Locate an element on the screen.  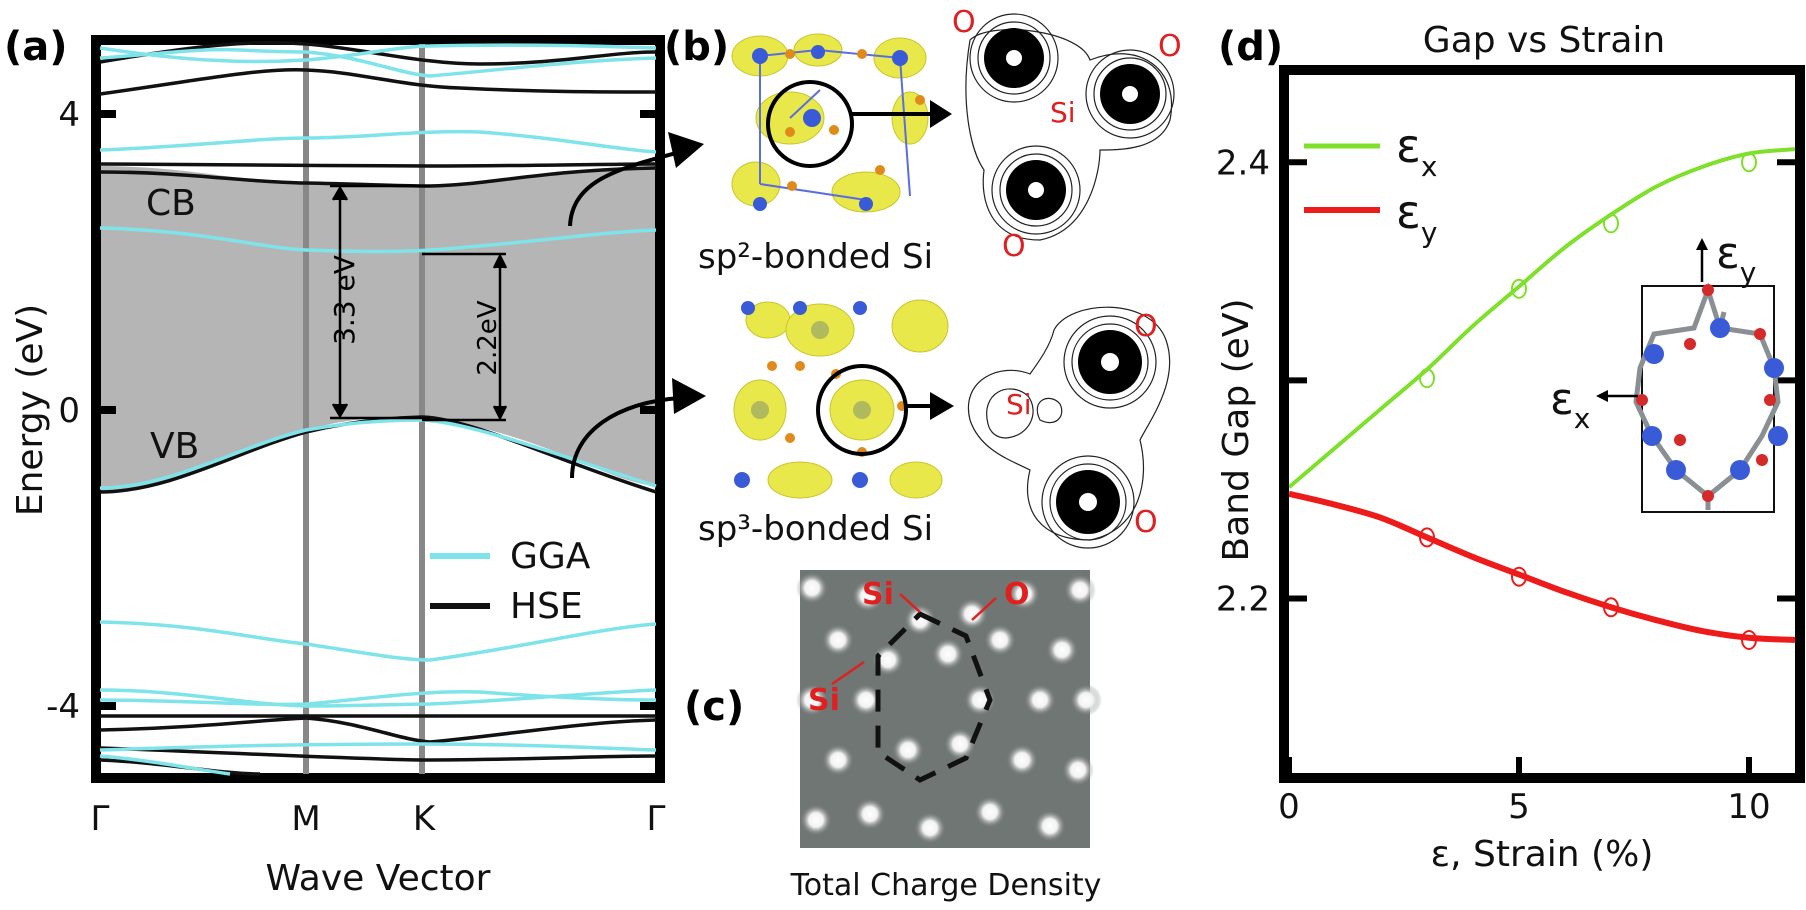
panel-a-legend: GGA HSE is located at coordinates (510, 581).